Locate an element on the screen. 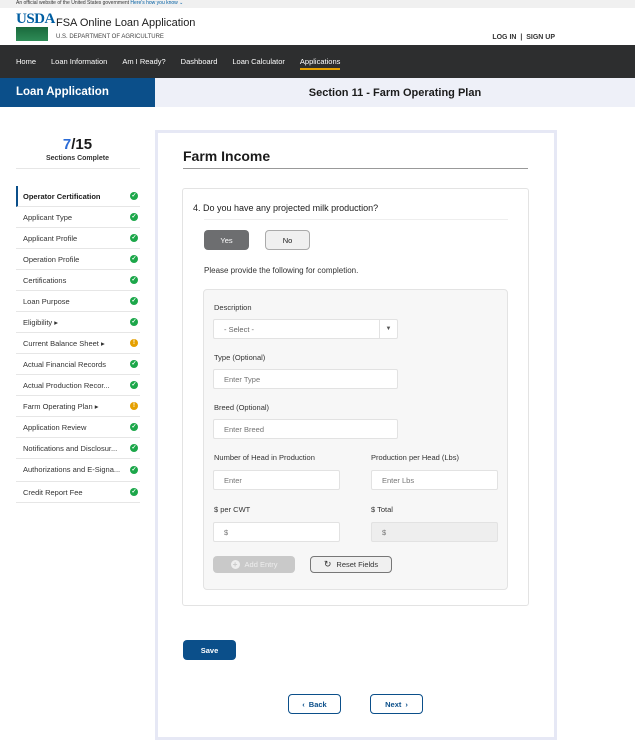  chevron-left-icon: ‹ is located at coordinates (303, 704).